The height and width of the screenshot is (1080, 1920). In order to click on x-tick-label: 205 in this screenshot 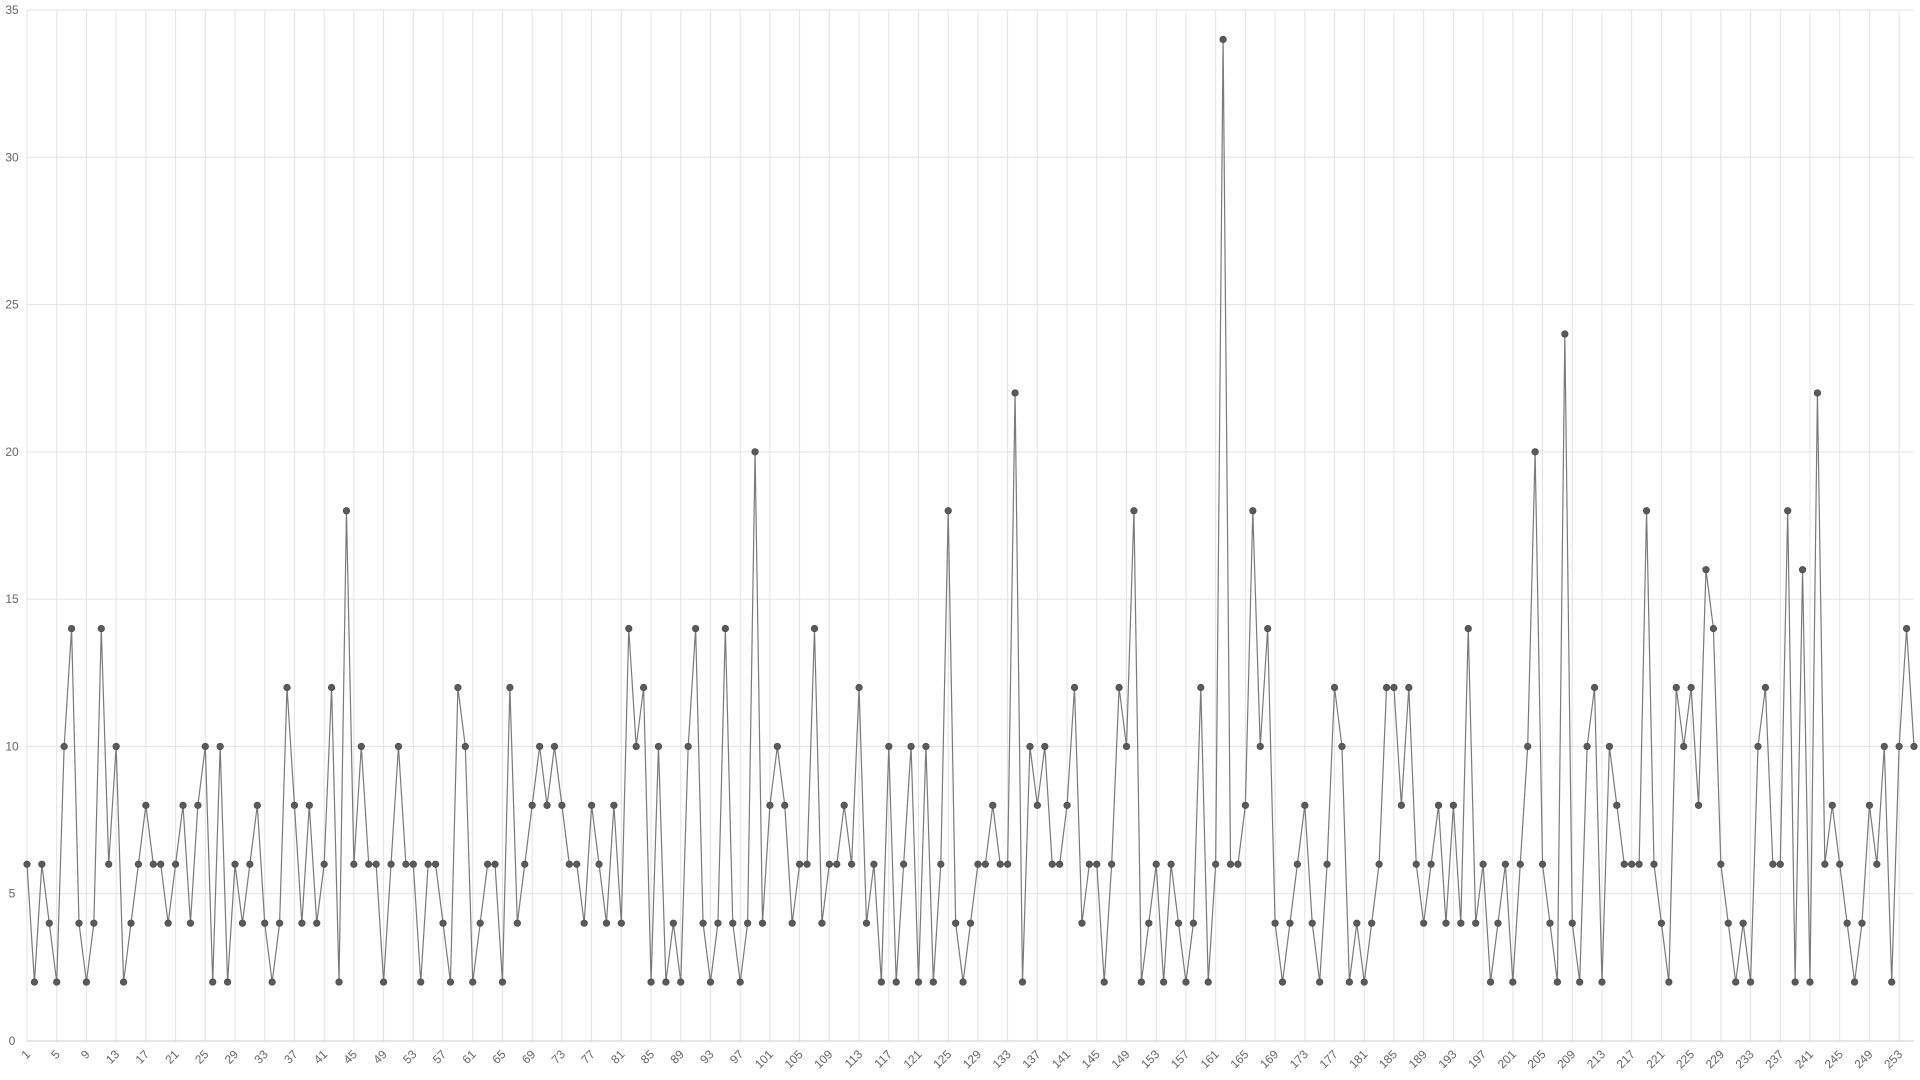, I will do `click(1537, 1059)`.